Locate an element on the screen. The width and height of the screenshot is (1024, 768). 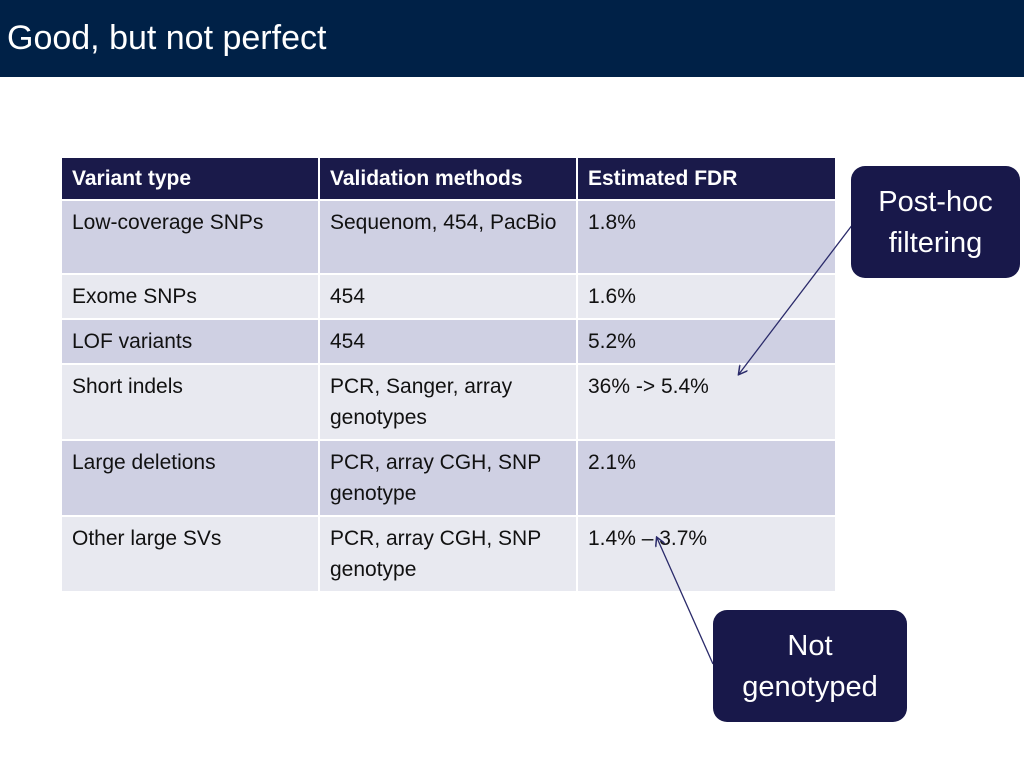
header-validation-methods: Validation methods is located at coordinates (448, 178).